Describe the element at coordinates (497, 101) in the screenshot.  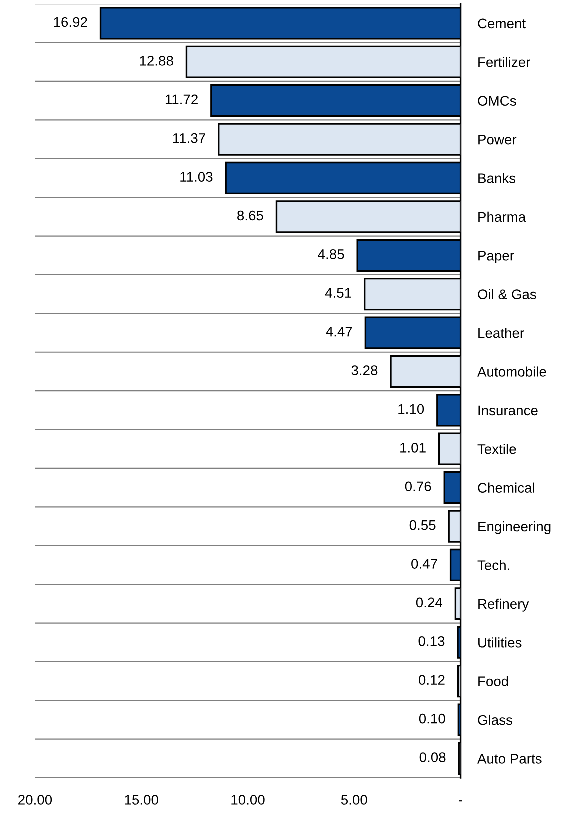
I see `y-tick-label: OMCs` at that location.